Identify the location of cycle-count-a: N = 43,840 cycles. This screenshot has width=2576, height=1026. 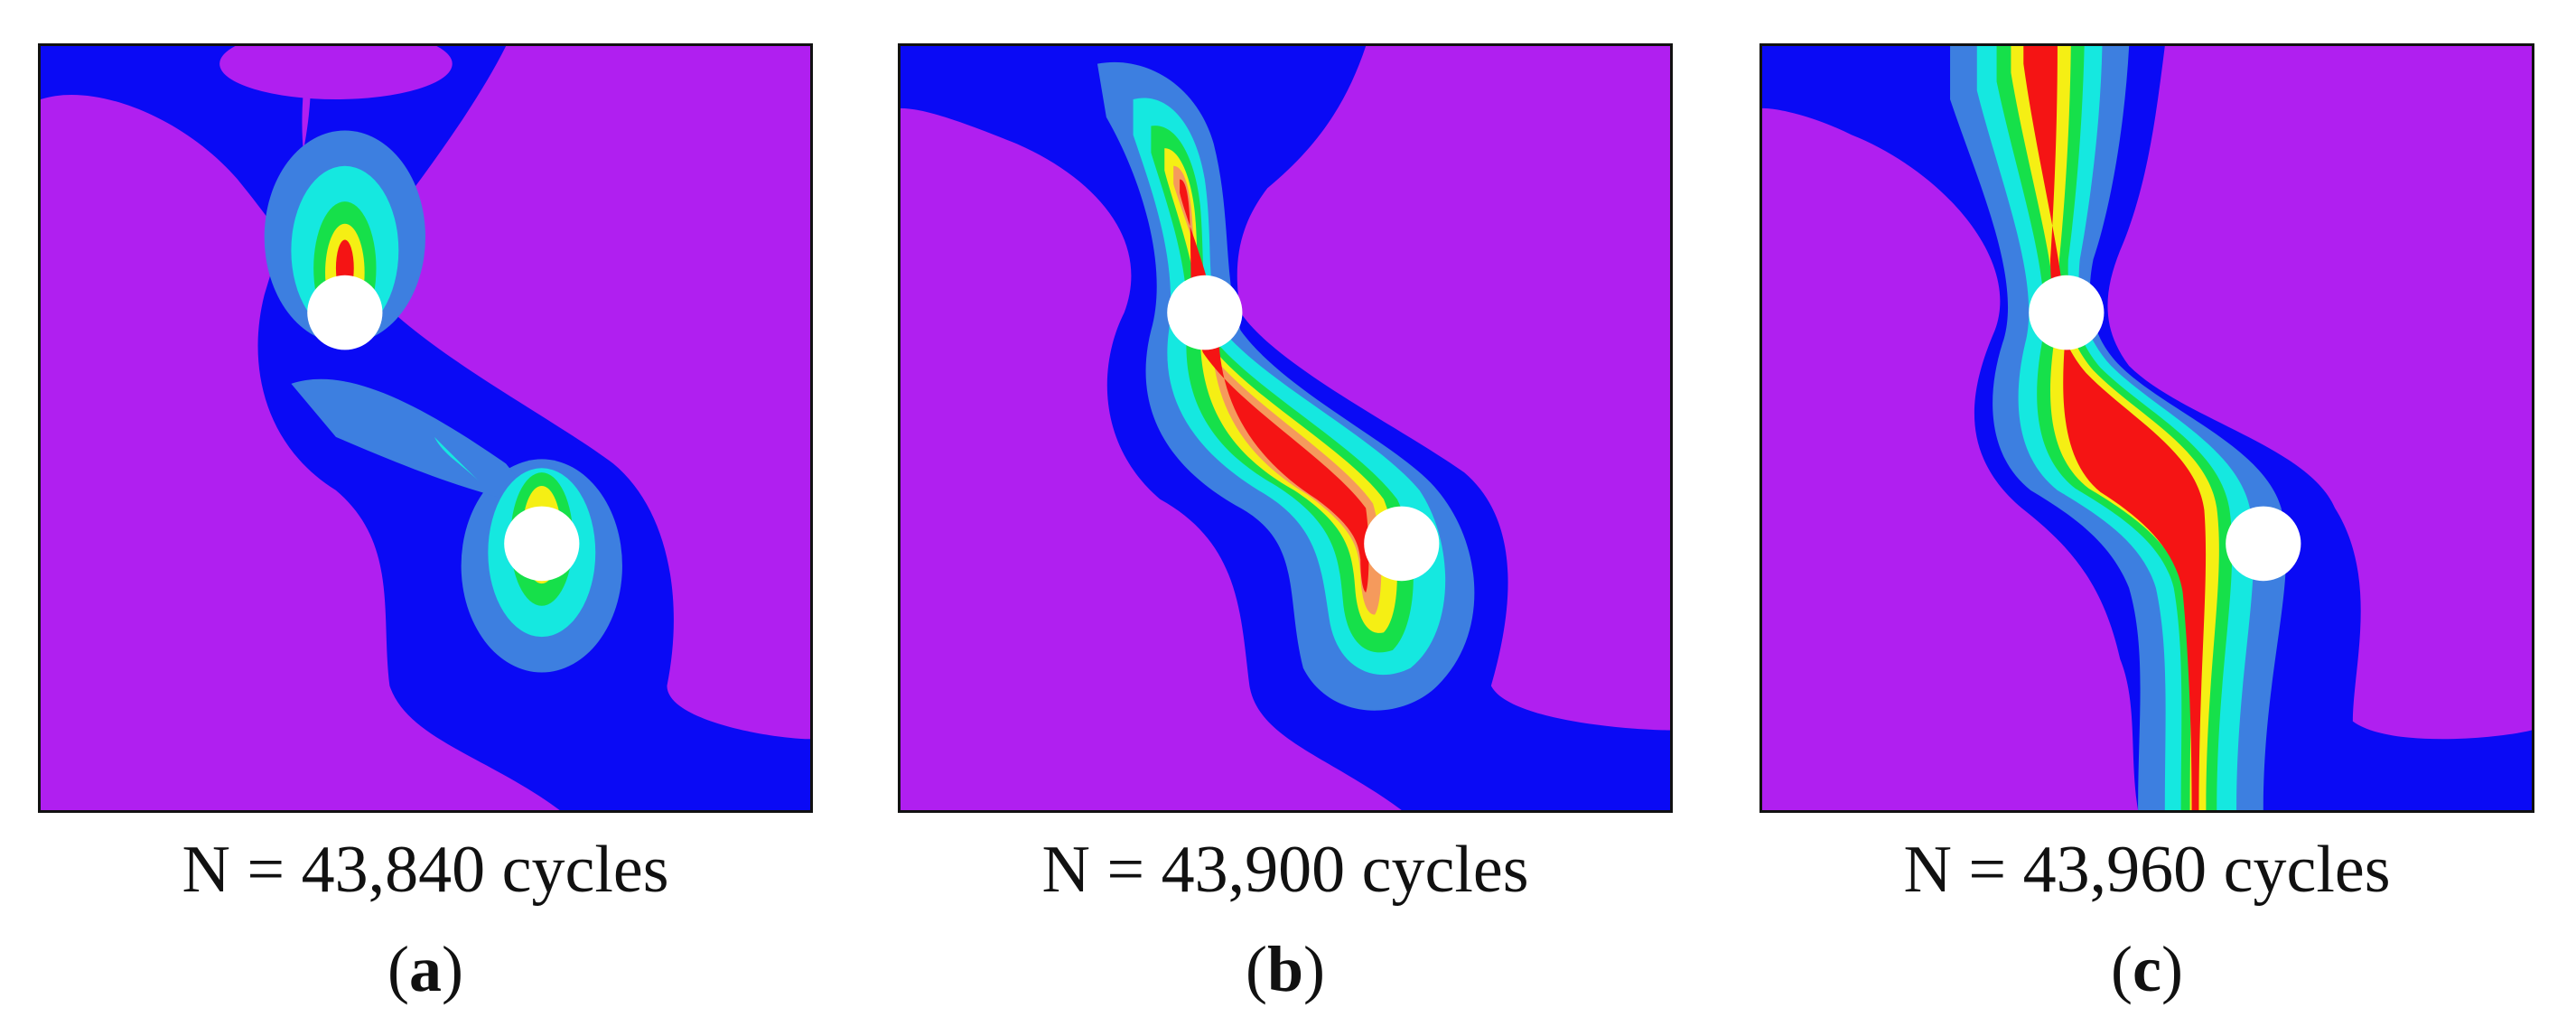
(425, 870).